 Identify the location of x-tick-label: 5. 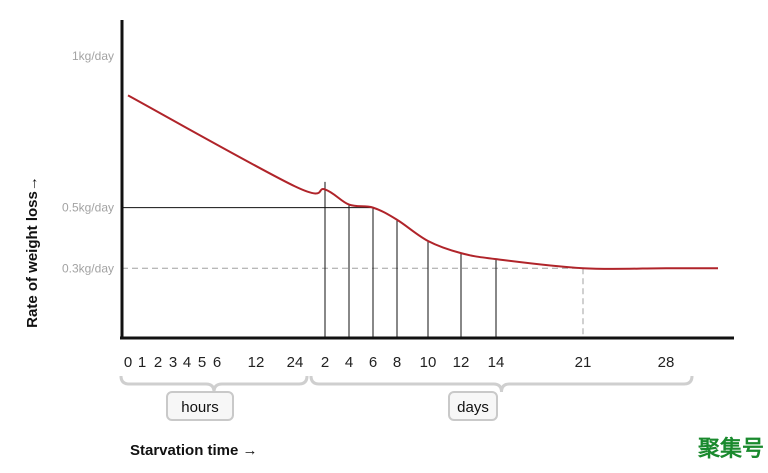
(202, 362).